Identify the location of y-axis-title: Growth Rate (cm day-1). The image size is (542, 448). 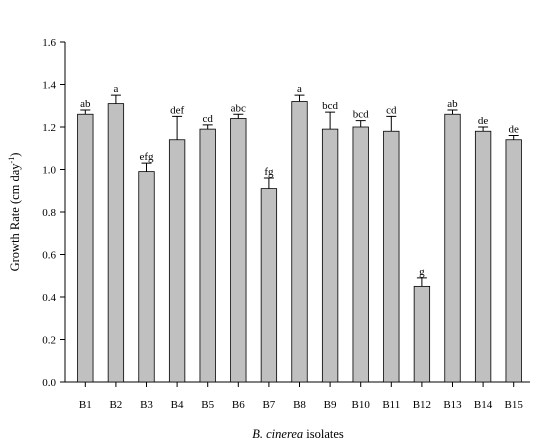
(14, 212).